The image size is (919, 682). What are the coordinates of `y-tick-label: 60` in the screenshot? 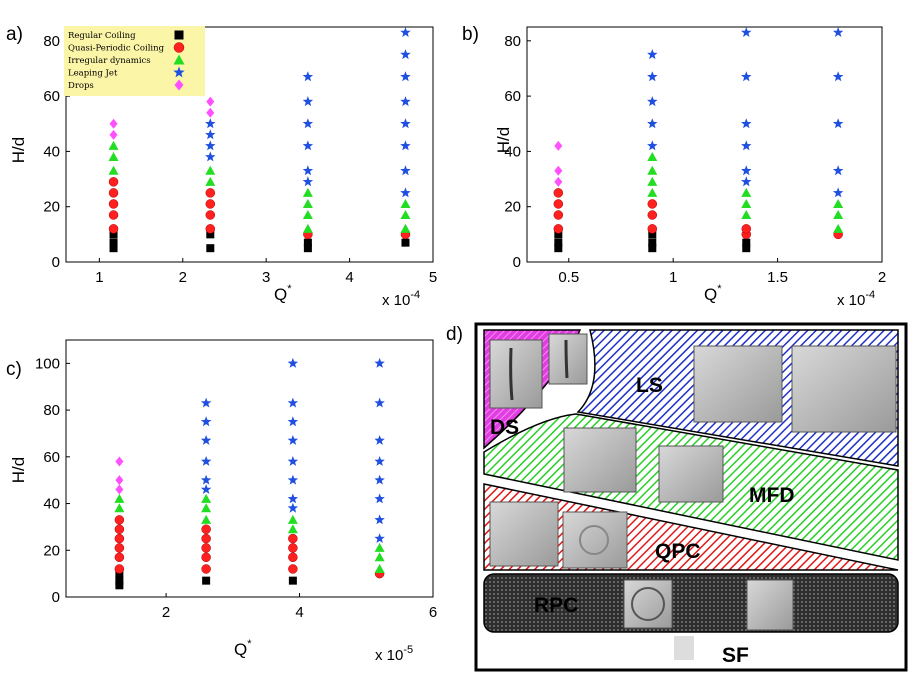 It's located at (51, 457).